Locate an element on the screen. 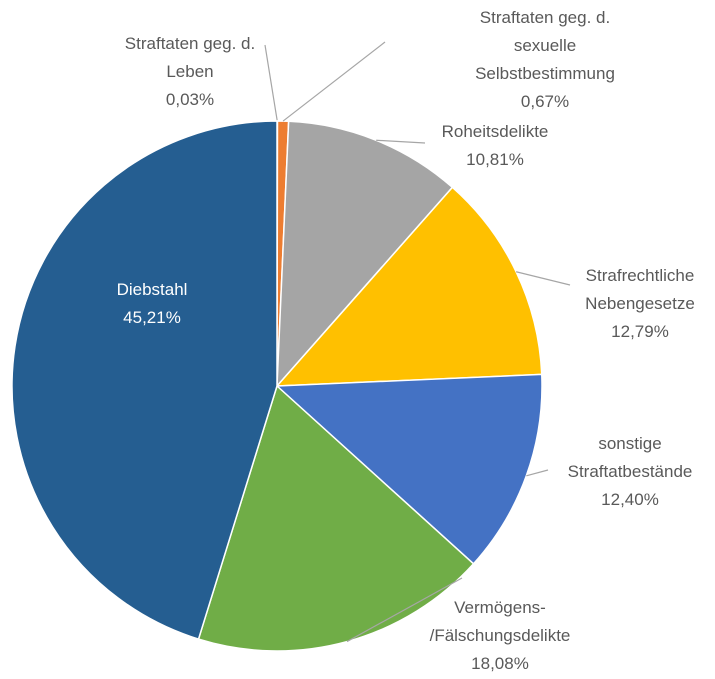 The height and width of the screenshot is (679, 715). category-label: Roheitsdelikte is located at coordinates (495, 131).